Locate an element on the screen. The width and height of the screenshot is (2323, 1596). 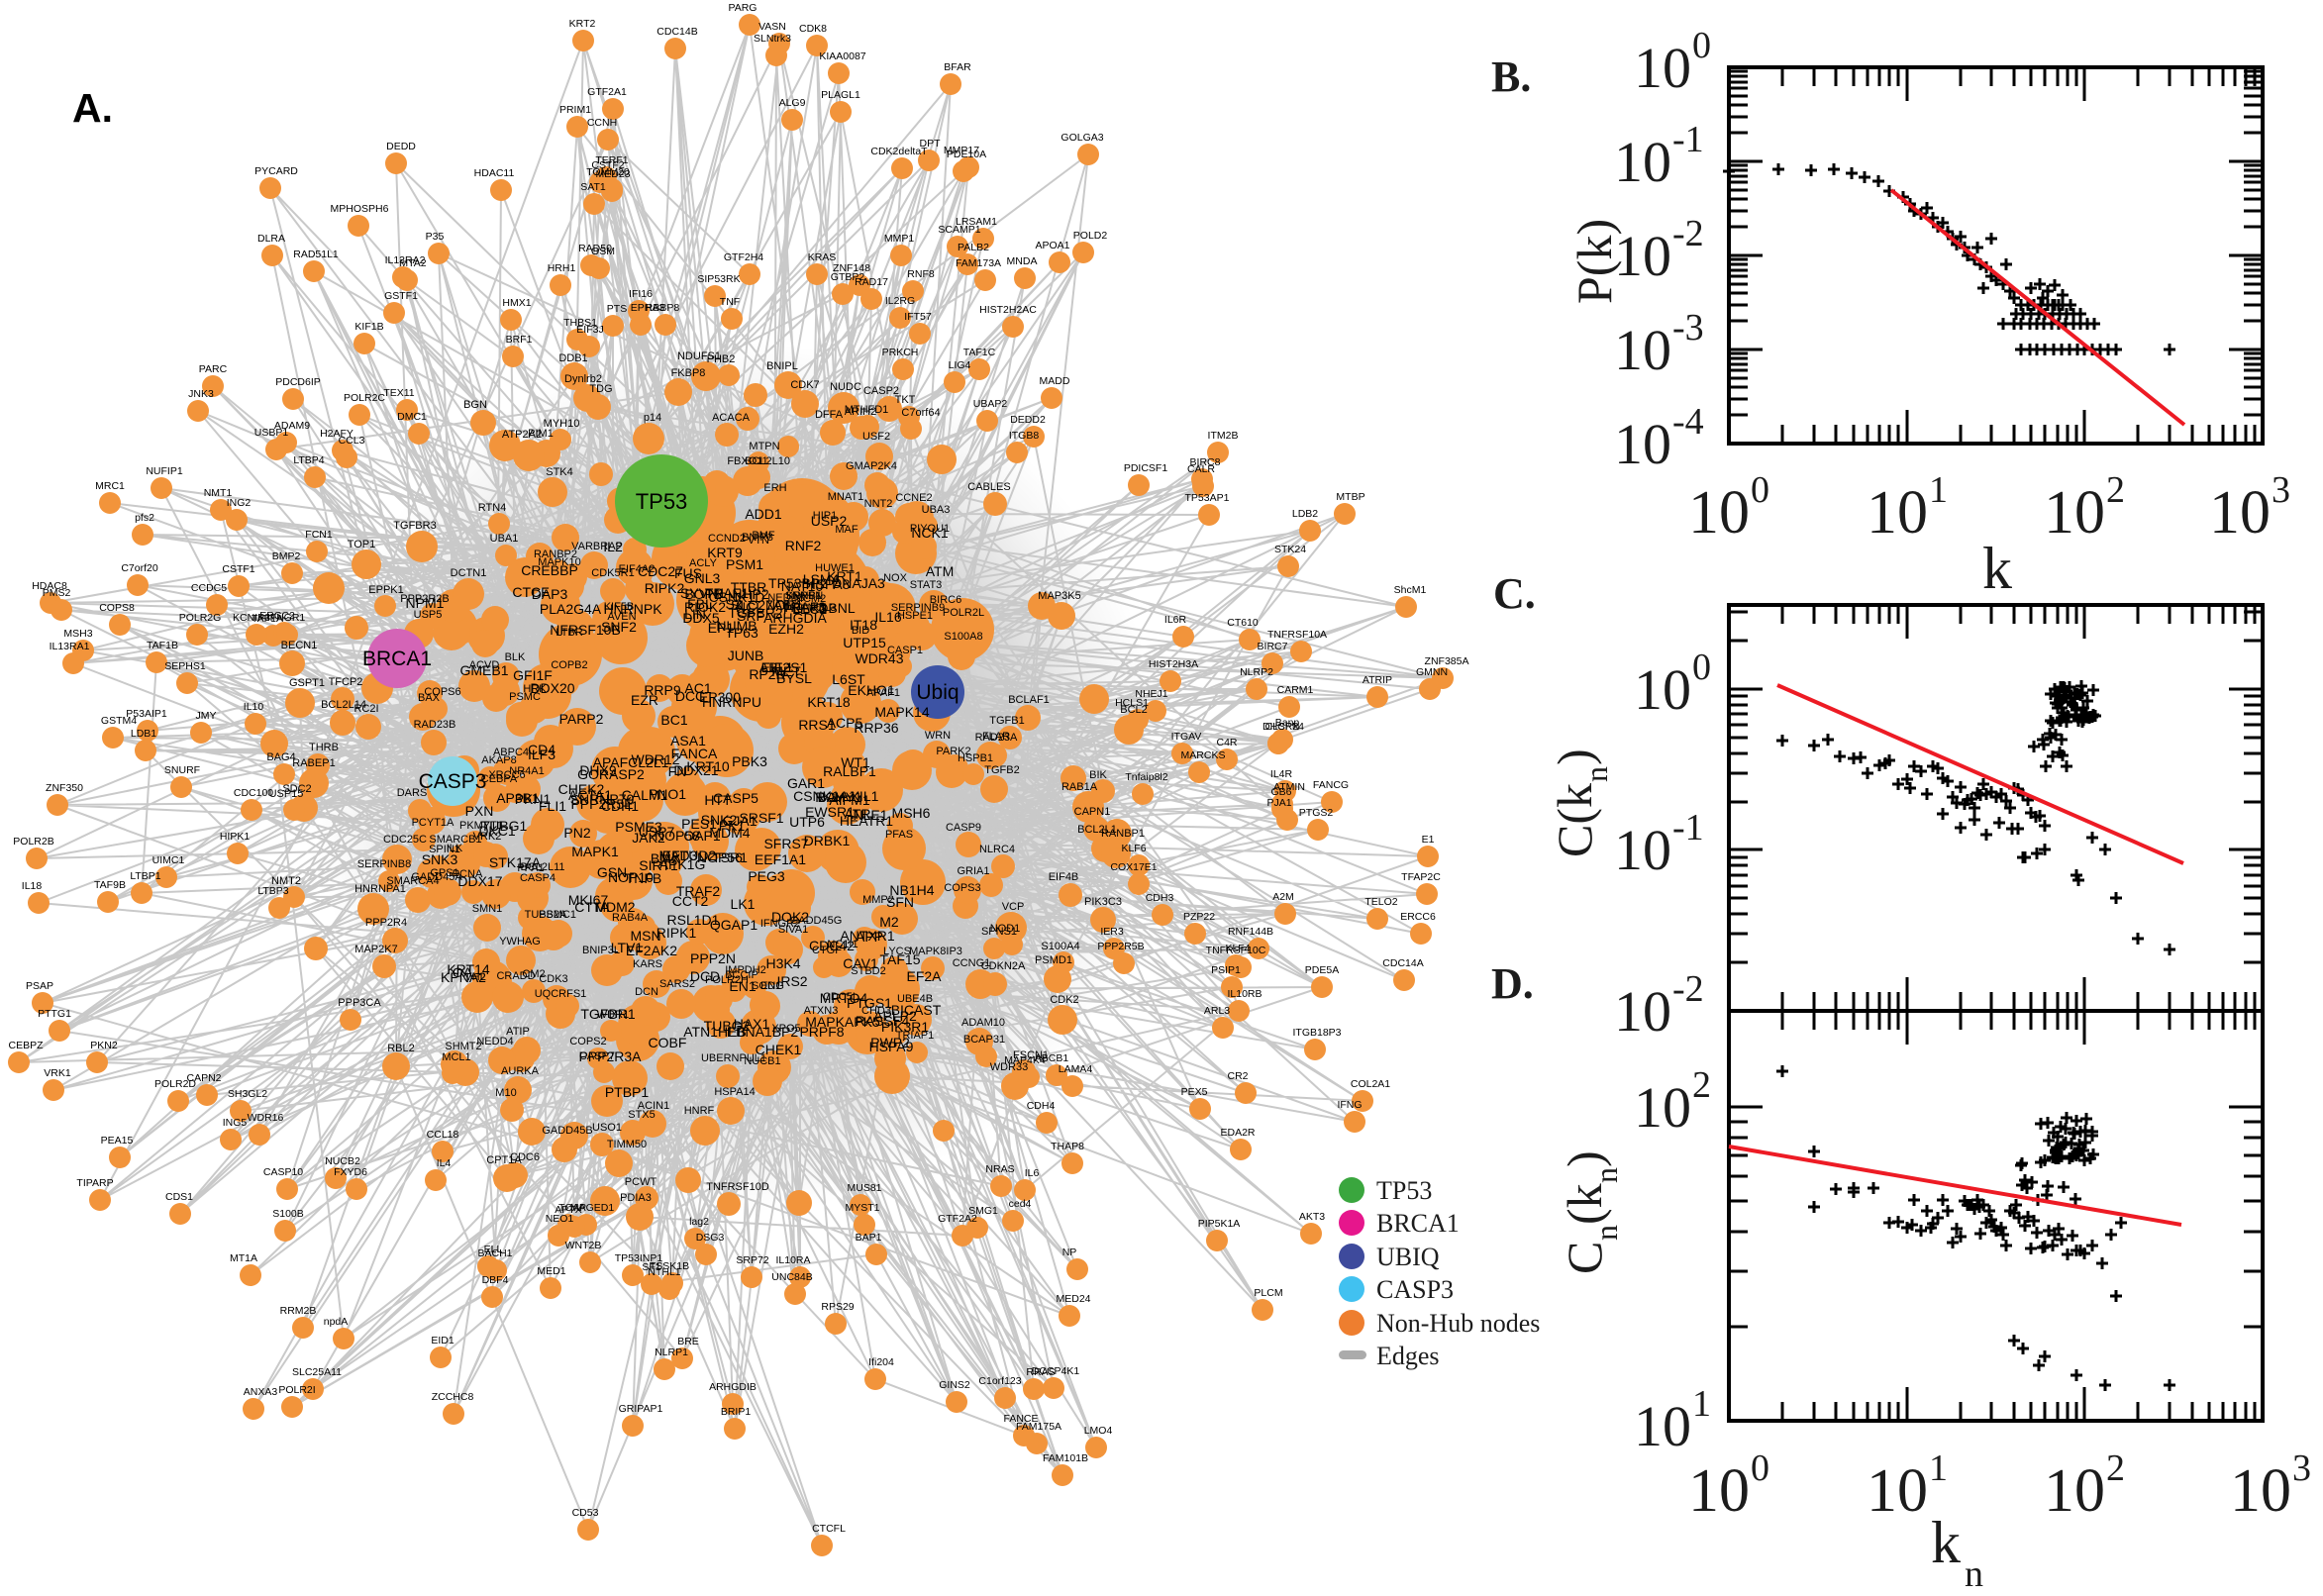
svg-text: PDCD6IP is located at coordinates (298, 382).